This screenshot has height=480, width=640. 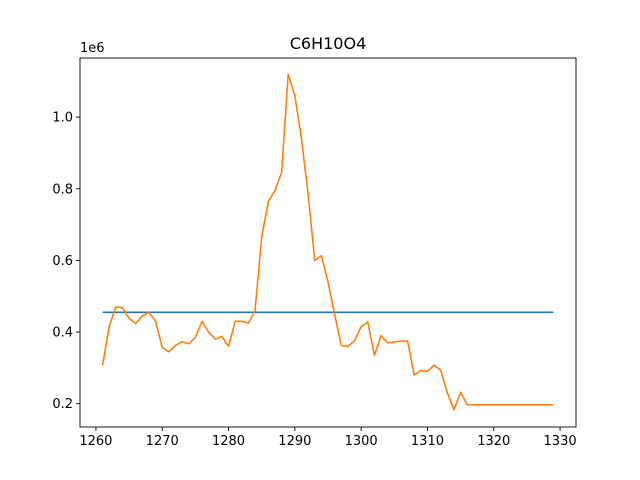 I want to click on y-tick-label: 0.2, so click(x=62, y=404).